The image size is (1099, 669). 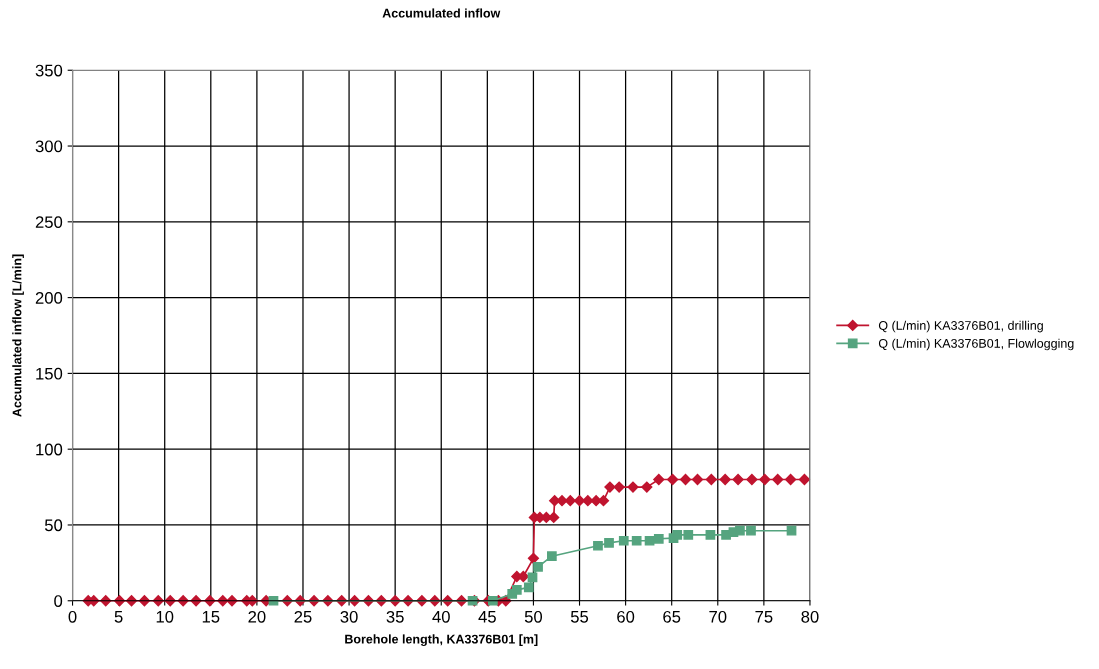 I want to click on x-tick-label: 55, so click(x=579, y=617).